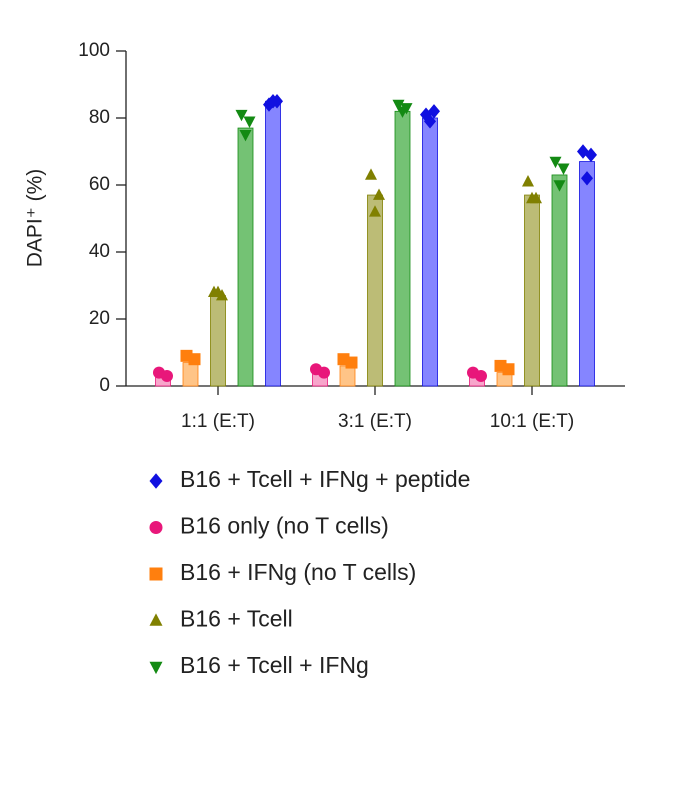 The height and width of the screenshot is (801, 687). What do you see at coordinates (274, 665) in the screenshot?
I see `legend-label: B16 + Tcell + IFNg` at bounding box center [274, 665].